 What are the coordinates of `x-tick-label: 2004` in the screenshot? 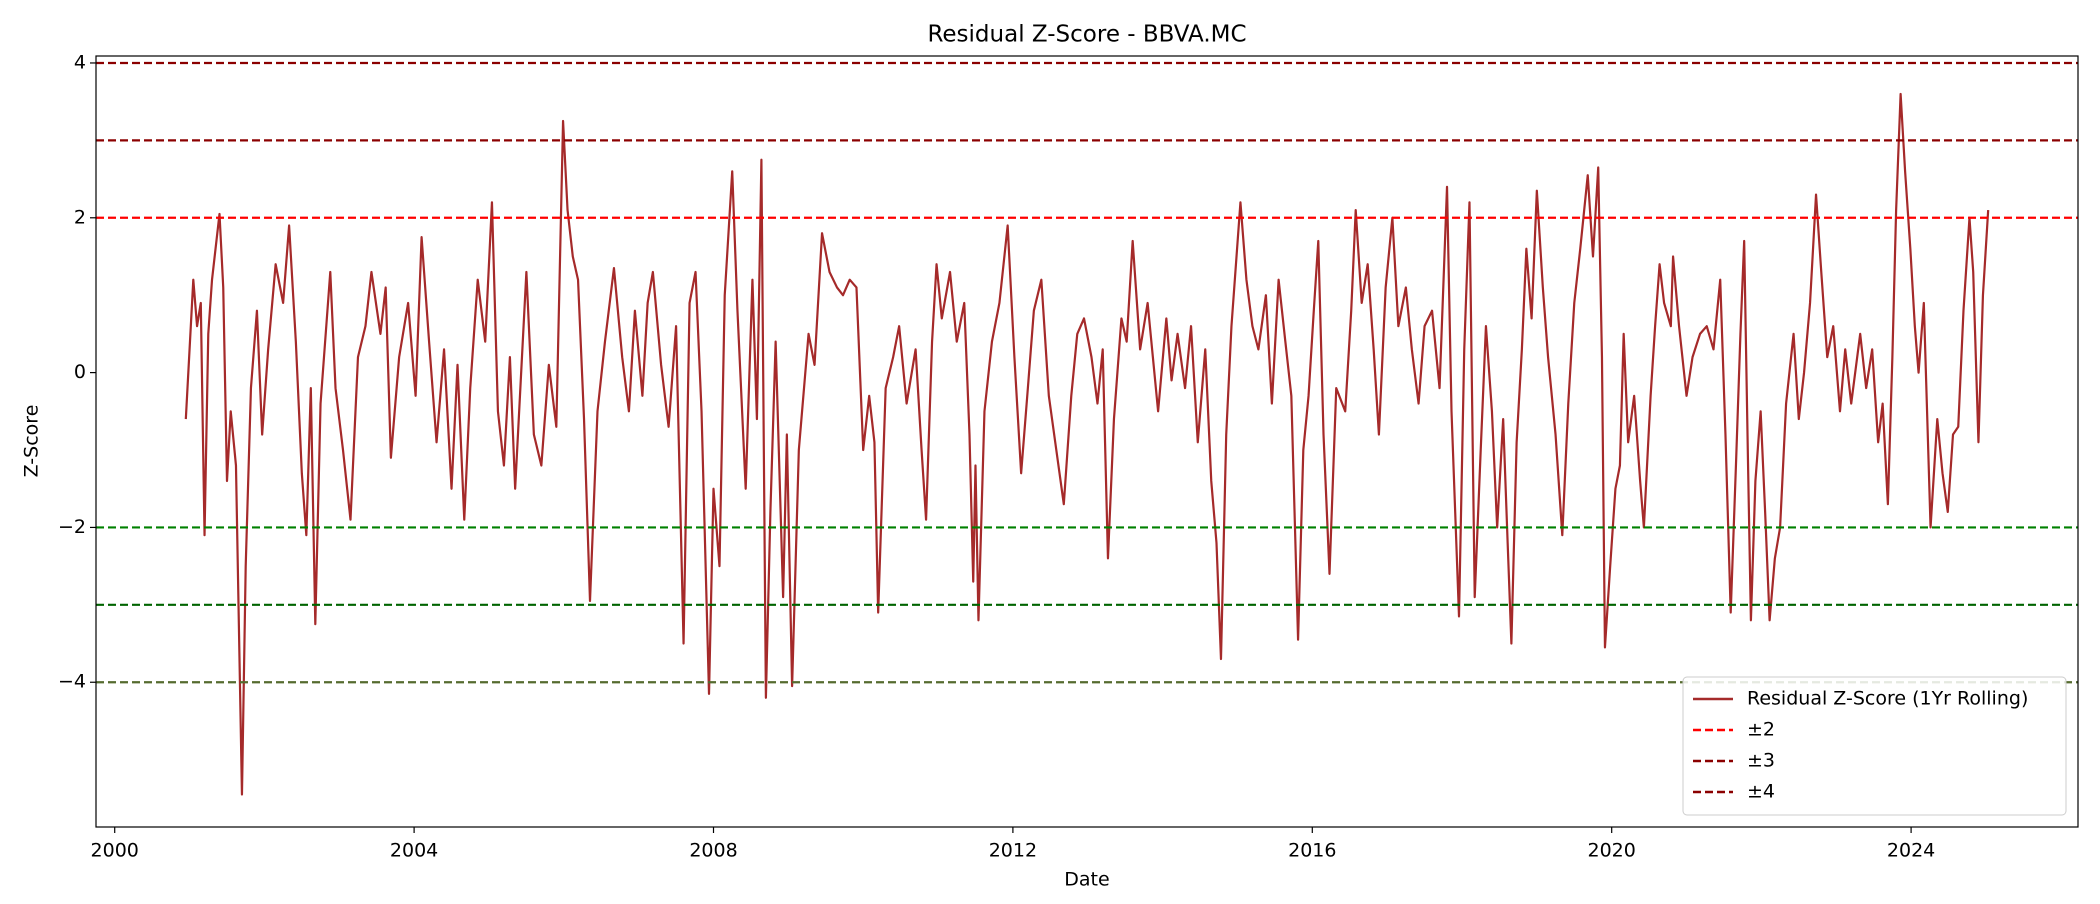 It's located at (414, 851).